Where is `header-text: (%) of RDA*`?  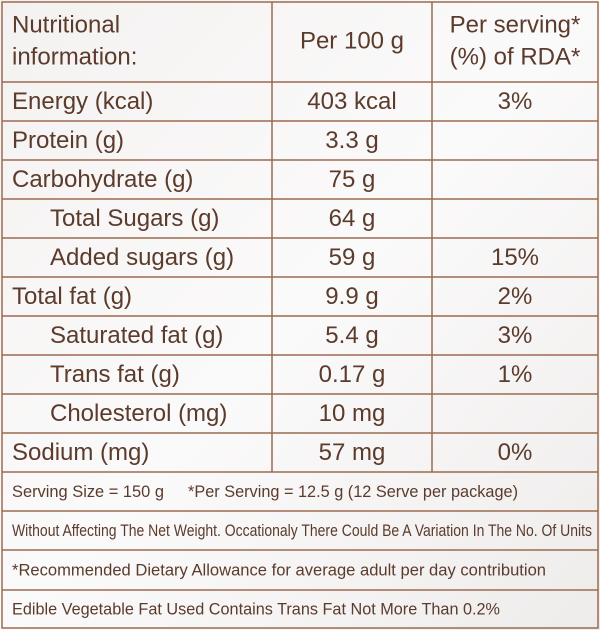
header-text: (%) of RDA* is located at coordinates (515, 56).